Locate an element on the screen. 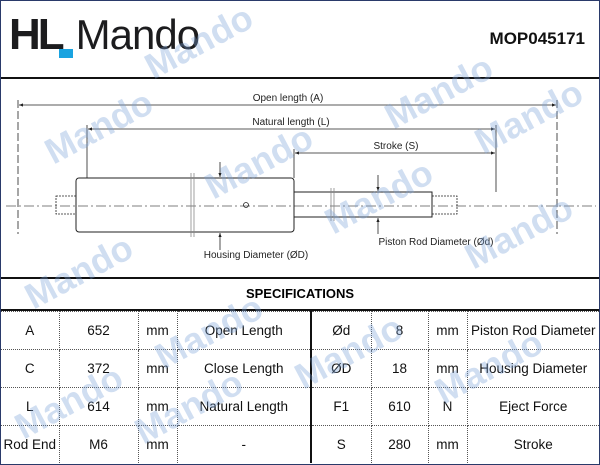 The image size is (600, 465). spec-cell-desc2: Eject Force is located at coordinates (532, 406).